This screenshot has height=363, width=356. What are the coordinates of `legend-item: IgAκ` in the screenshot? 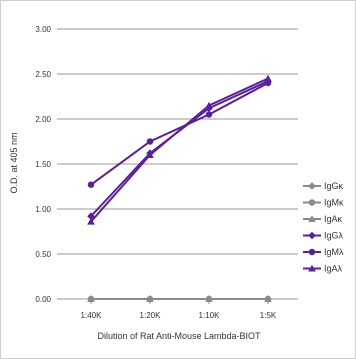 It's located at (323, 219).